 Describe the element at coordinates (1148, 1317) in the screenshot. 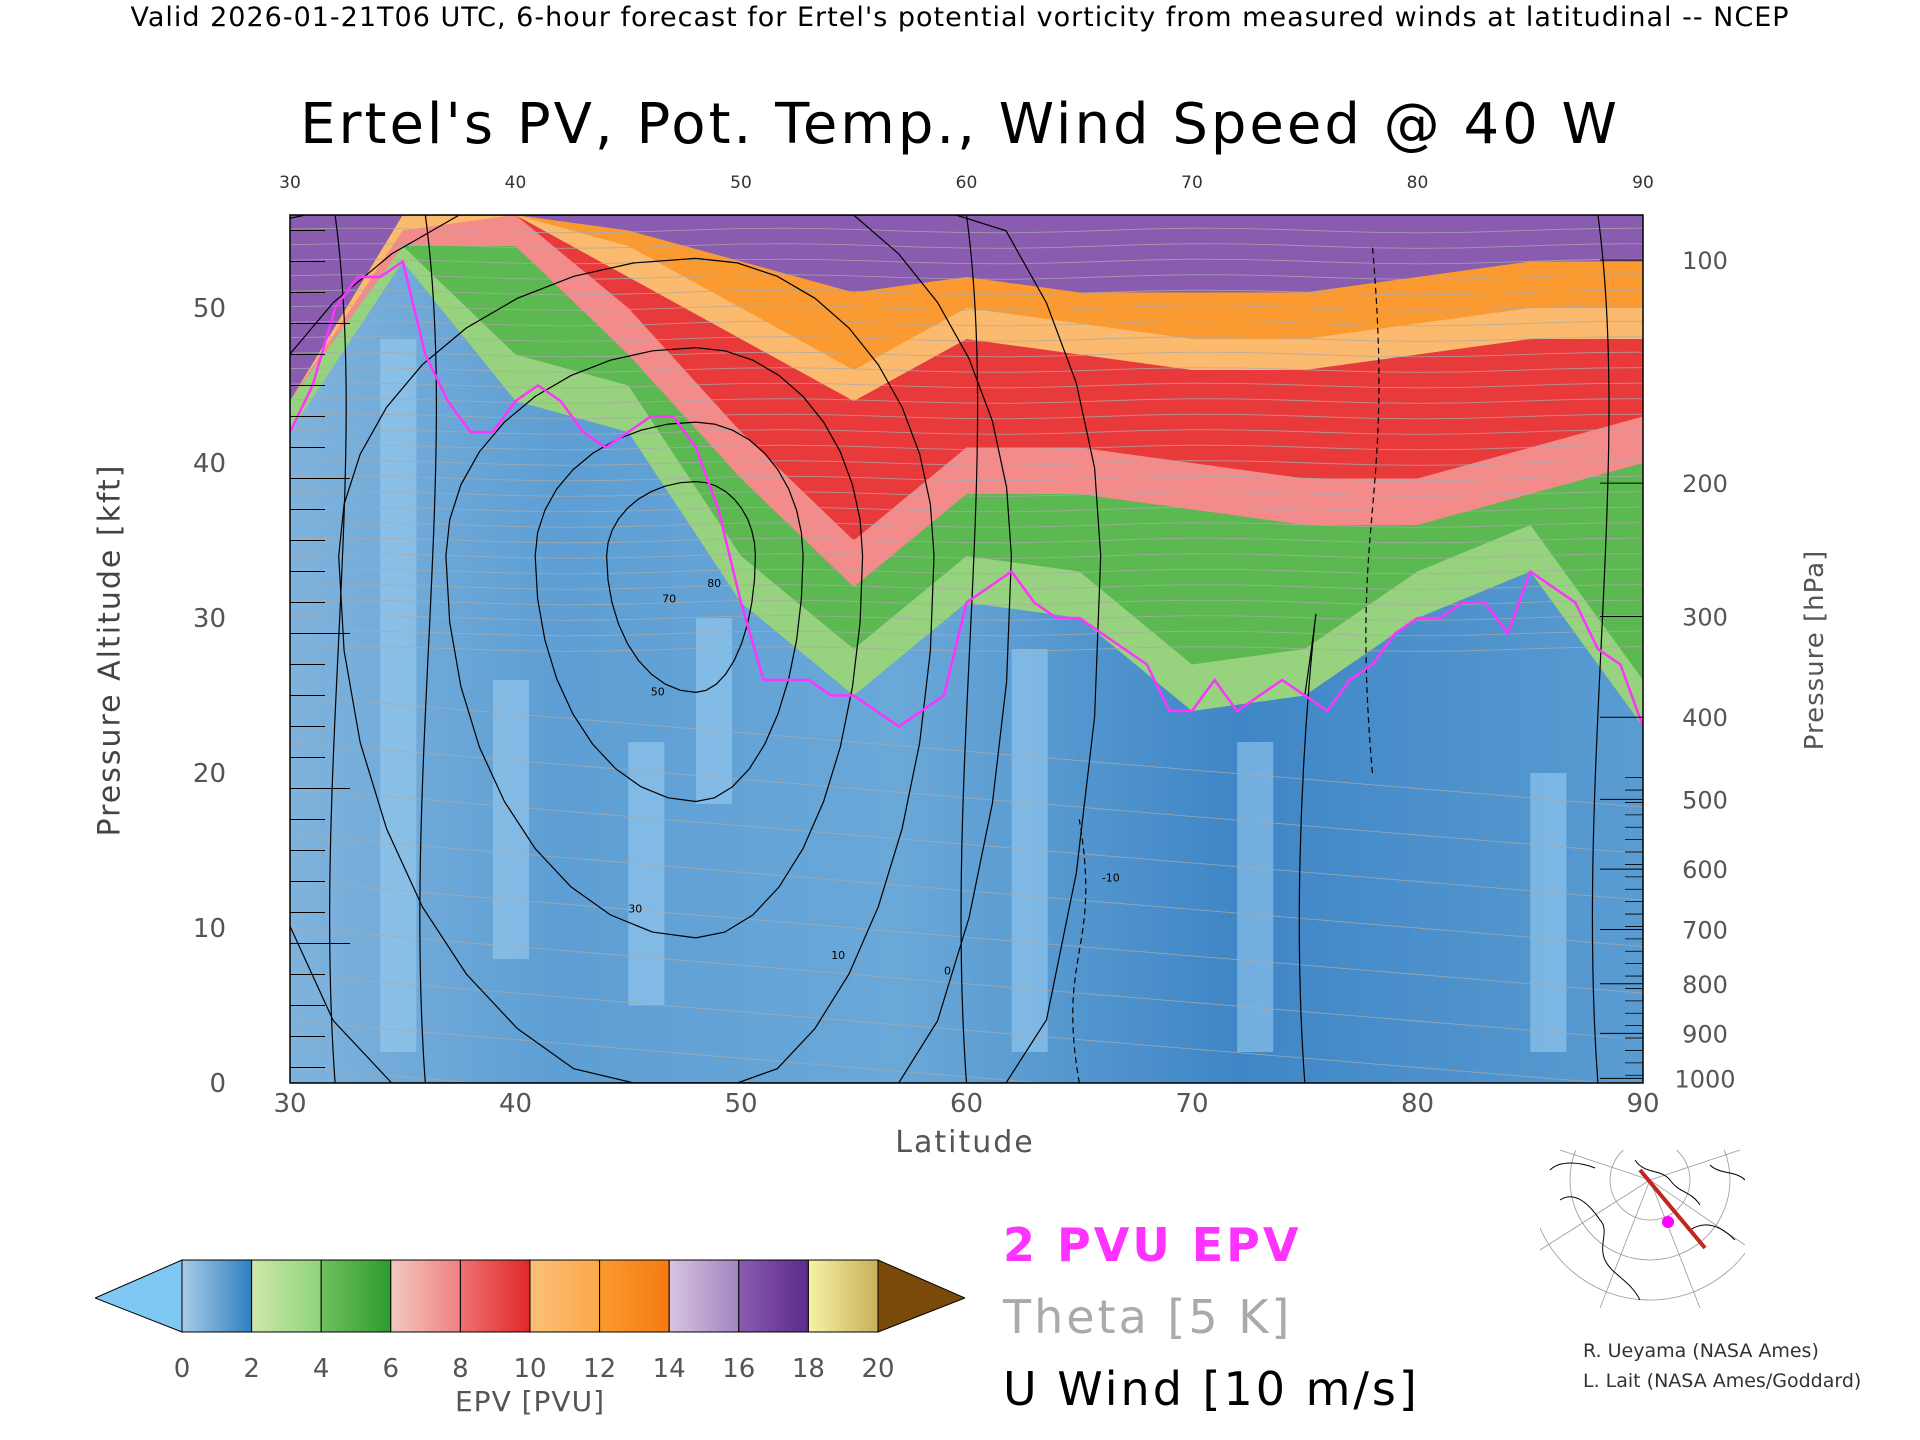

I see `legend-theta: Theta [5 K]` at that location.